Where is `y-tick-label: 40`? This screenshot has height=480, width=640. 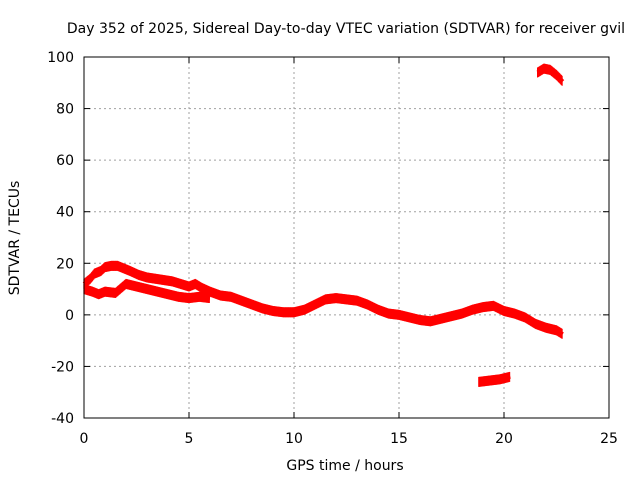 y-tick-label: 40 is located at coordinates (65, 213).